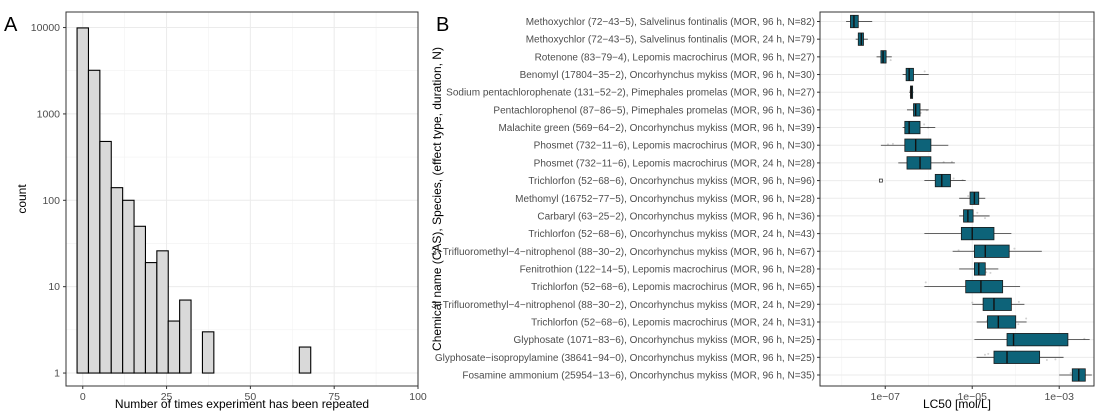 The width and height of the screenshot is (1098, 413). What do you see at coordinates (442, 25) in the screenshot?
I see `panel-b-letter: B` at bounding box center [442, 25].